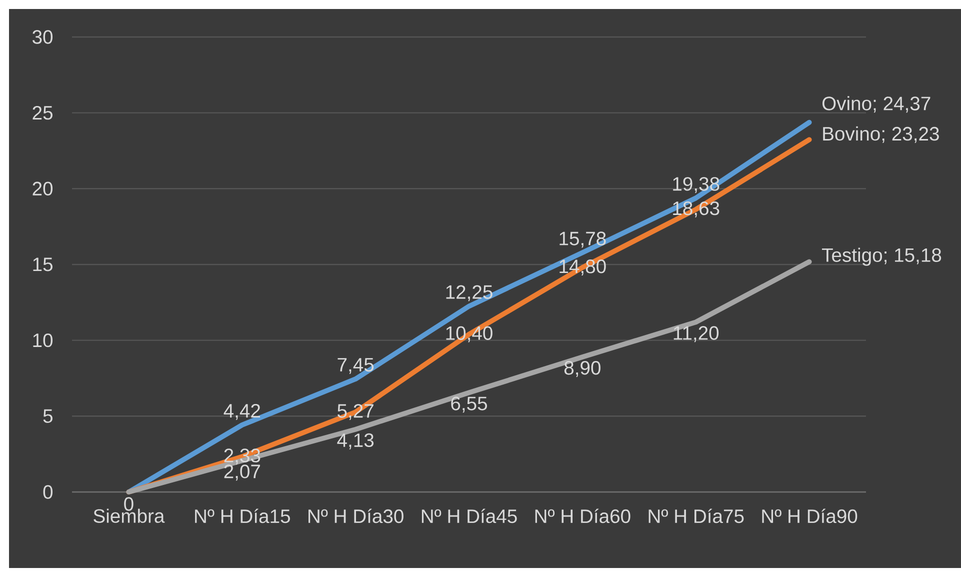 This screenshot has width=961, height=578. What do you see at coordinates (242, 412) in the screenshot?
I see `data-label: 4,42` at bounding box center [242, 412].